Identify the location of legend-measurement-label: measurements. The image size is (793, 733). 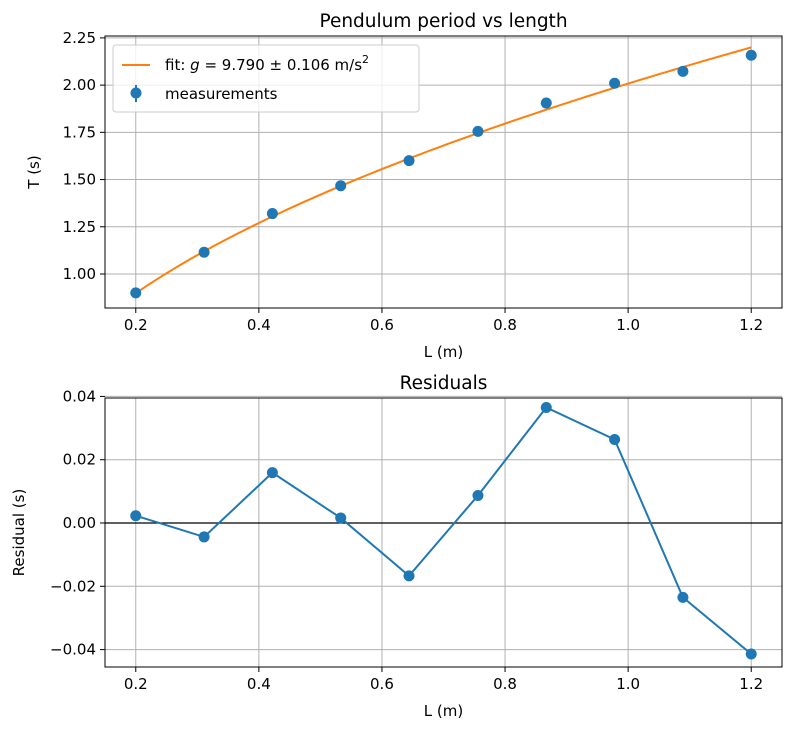
(221, 94).